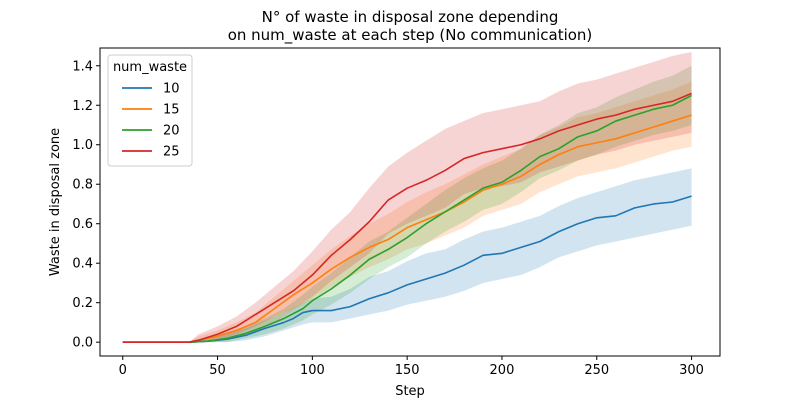  Describe the element at coordinates (410, 17) in the screenshot. I see `chart-title-line-1: N° of waste in disposal zone depending` at that location.